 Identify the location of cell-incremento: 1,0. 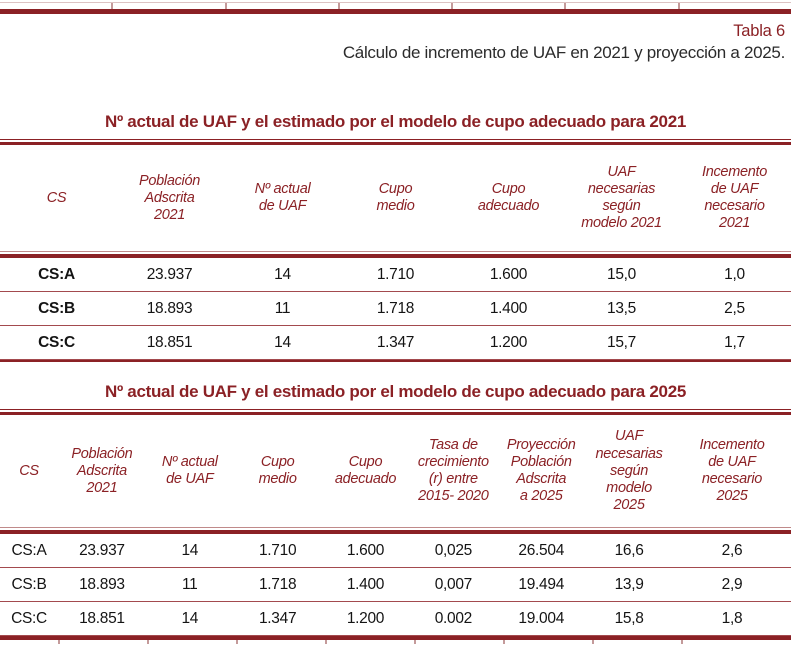
(734, 274).